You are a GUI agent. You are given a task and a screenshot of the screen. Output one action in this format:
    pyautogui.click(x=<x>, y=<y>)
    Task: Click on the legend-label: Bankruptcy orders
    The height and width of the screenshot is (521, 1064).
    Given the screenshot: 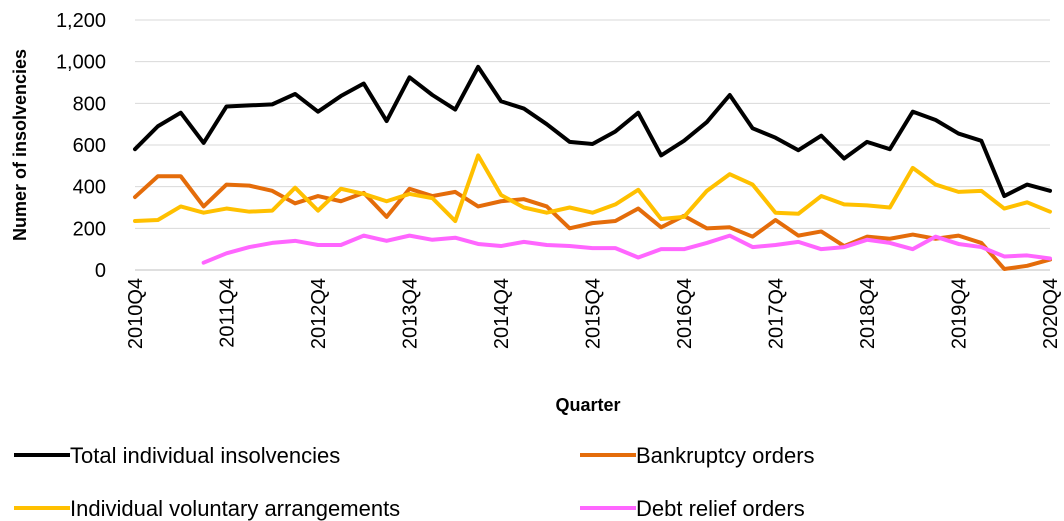 What is the action you would take?
    pyautogui.click(x=725, y=455)
    